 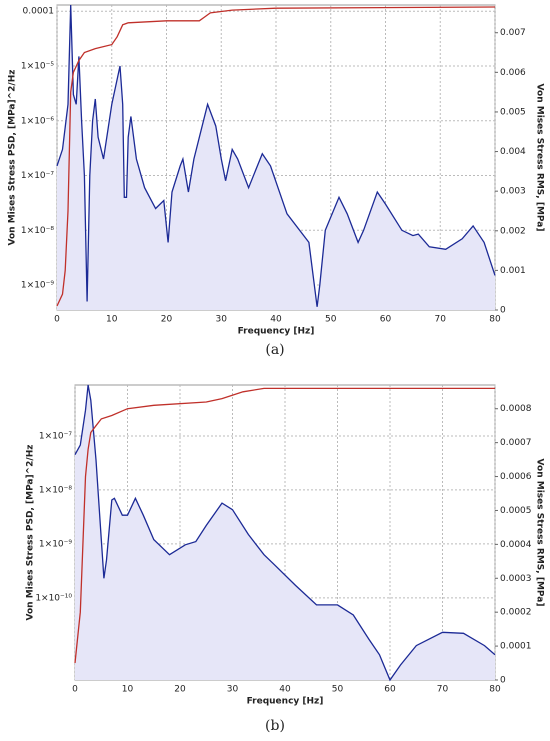 I want to click on y-tick-label: 1×10⁻⁵, so click(x=37, y=66).